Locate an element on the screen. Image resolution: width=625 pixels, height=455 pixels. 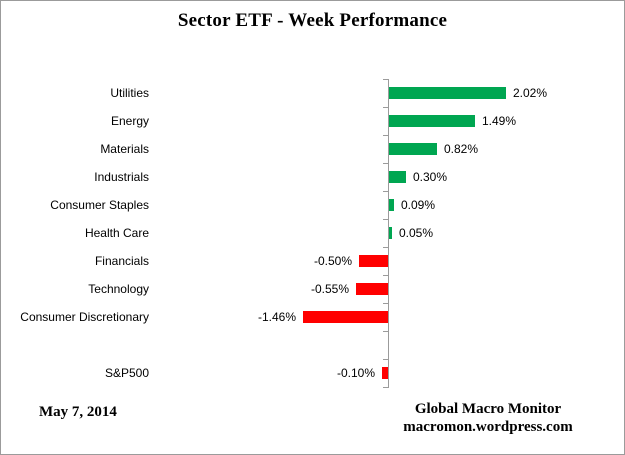
category-label: Financials is located at coordinates (121, 261).